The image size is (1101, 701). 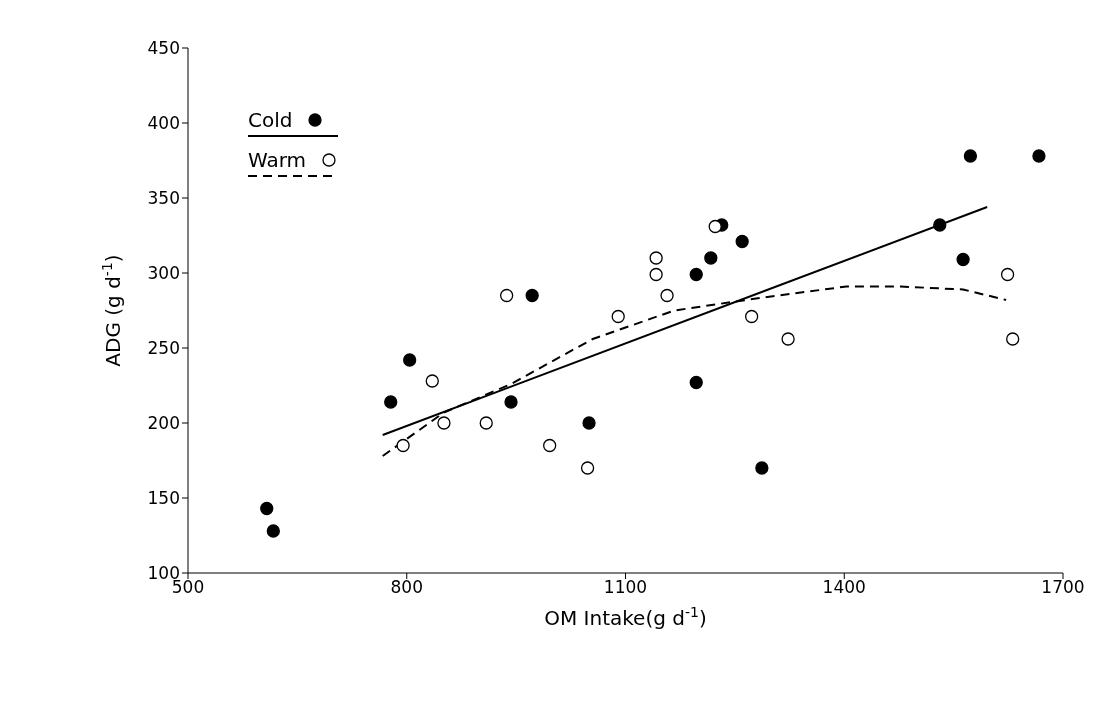 I want to click on legend-label: Warm, so click(x=277, y=160).